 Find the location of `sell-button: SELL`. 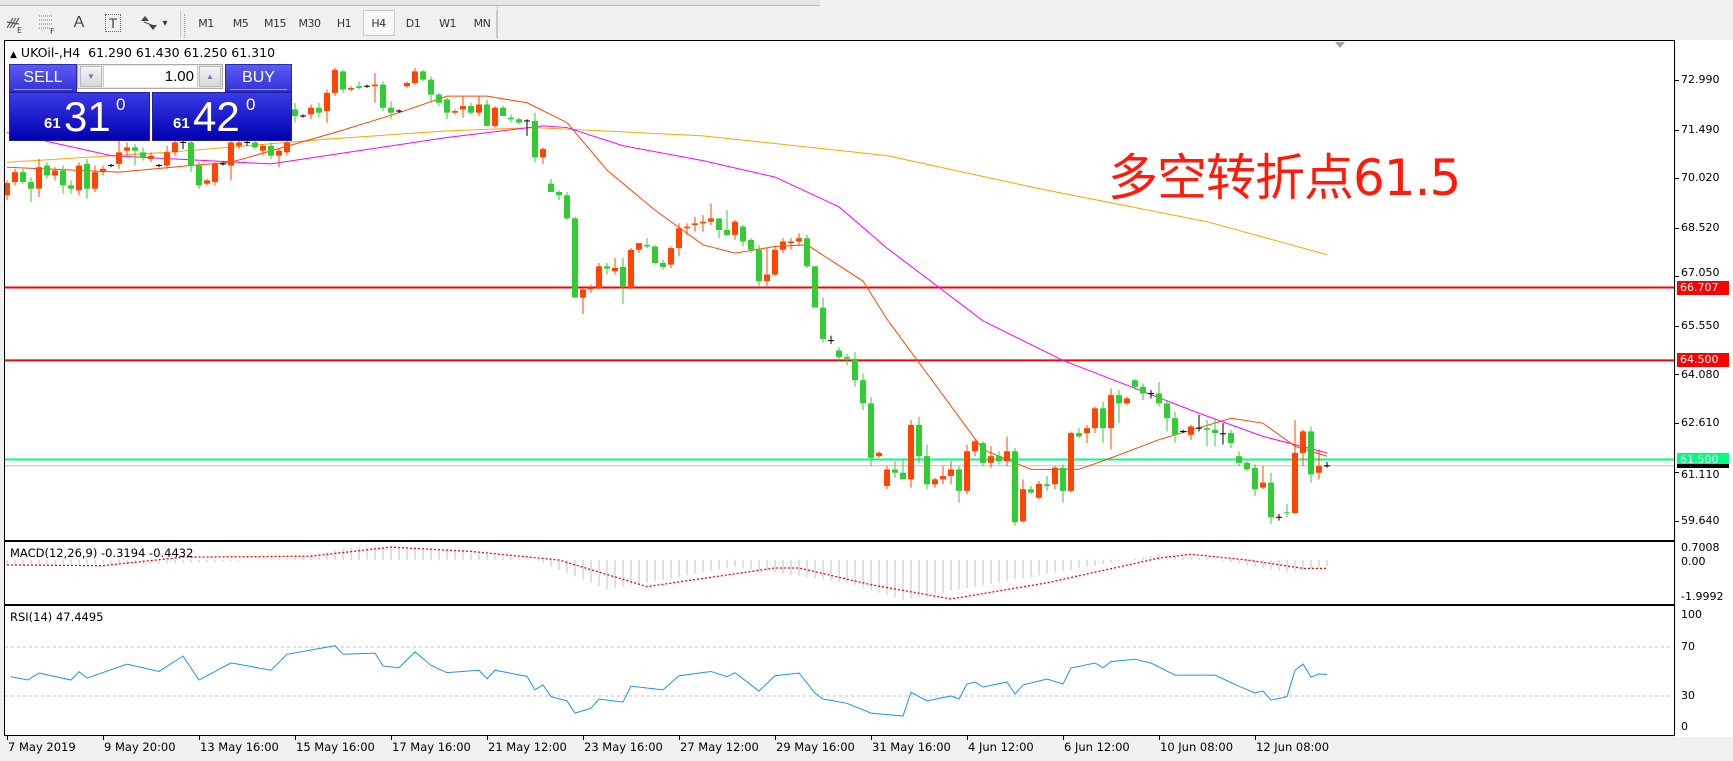

sell-button: SELL is located at coordinates (43, 78).